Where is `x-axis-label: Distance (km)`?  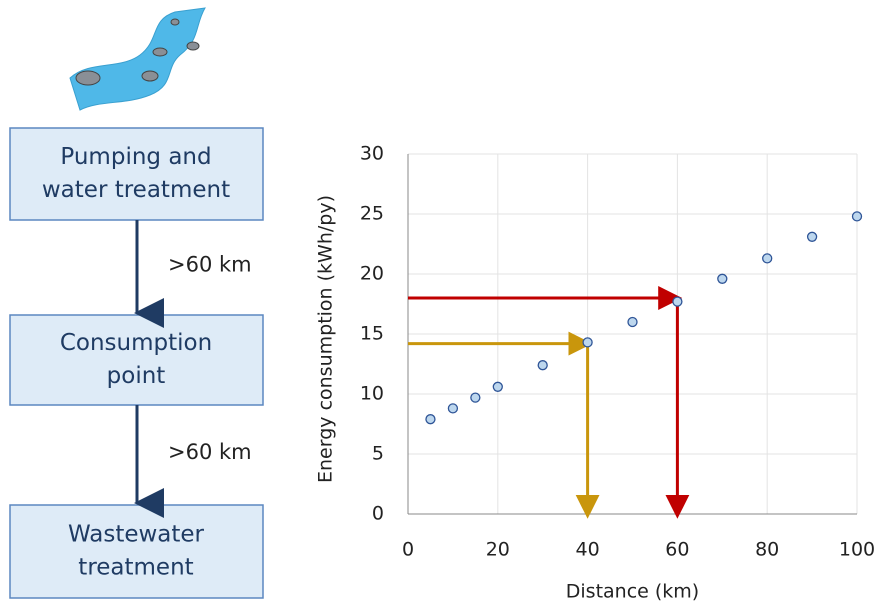
x-axis-label: Distance (km) is located at coordinates (632, 592).